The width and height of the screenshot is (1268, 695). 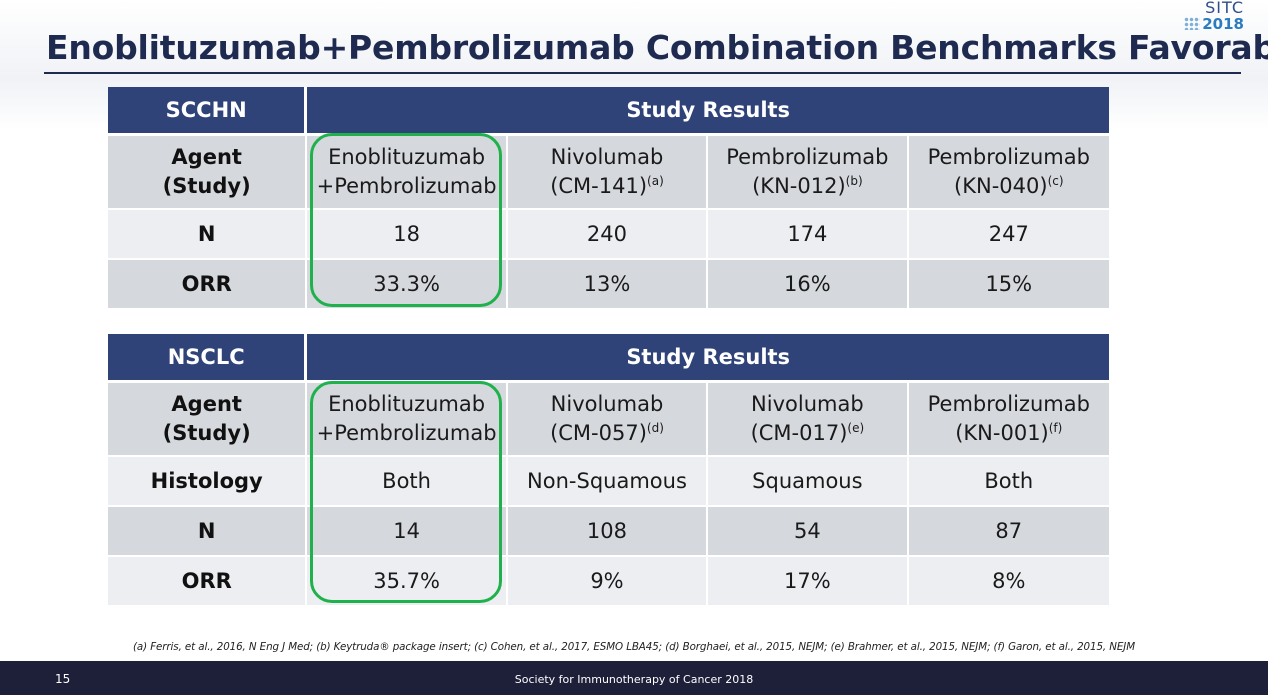 What do you see at coordinates (1008, 582) in the screenshot?
I see `orr-cell: 8%` at bounding box center [1008, 582].